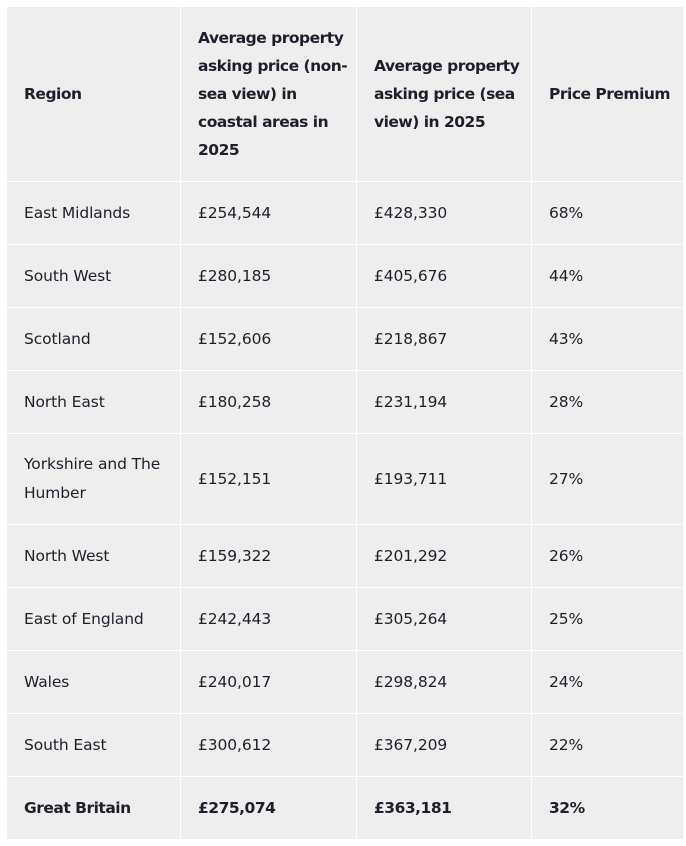 This screenshot has height=846, width=686. What do you see at coordinates (269, 213) in the screenshot?
I see `cell-non-sea-view-price: £254,544` at bounding box center [269, 213].